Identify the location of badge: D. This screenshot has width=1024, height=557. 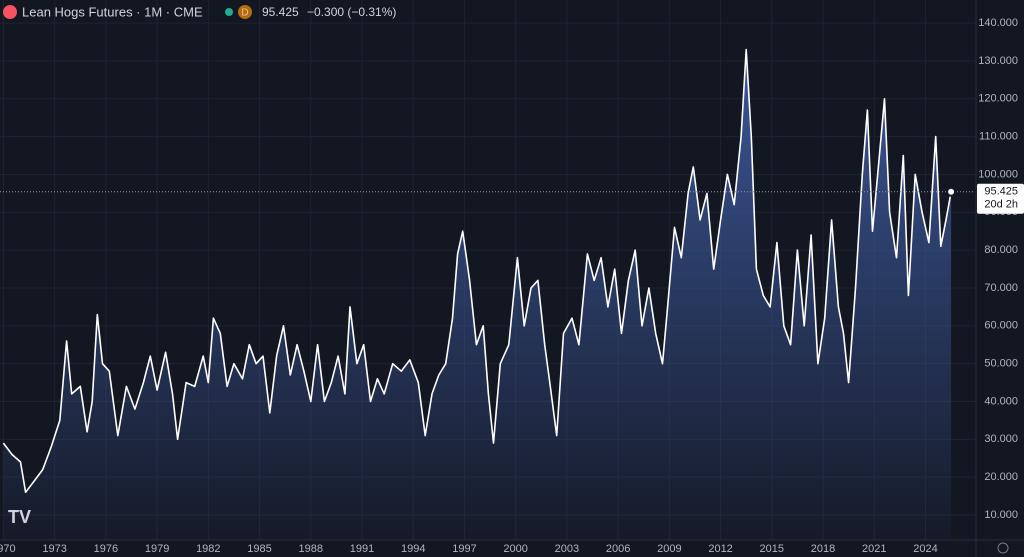
(244, 13).